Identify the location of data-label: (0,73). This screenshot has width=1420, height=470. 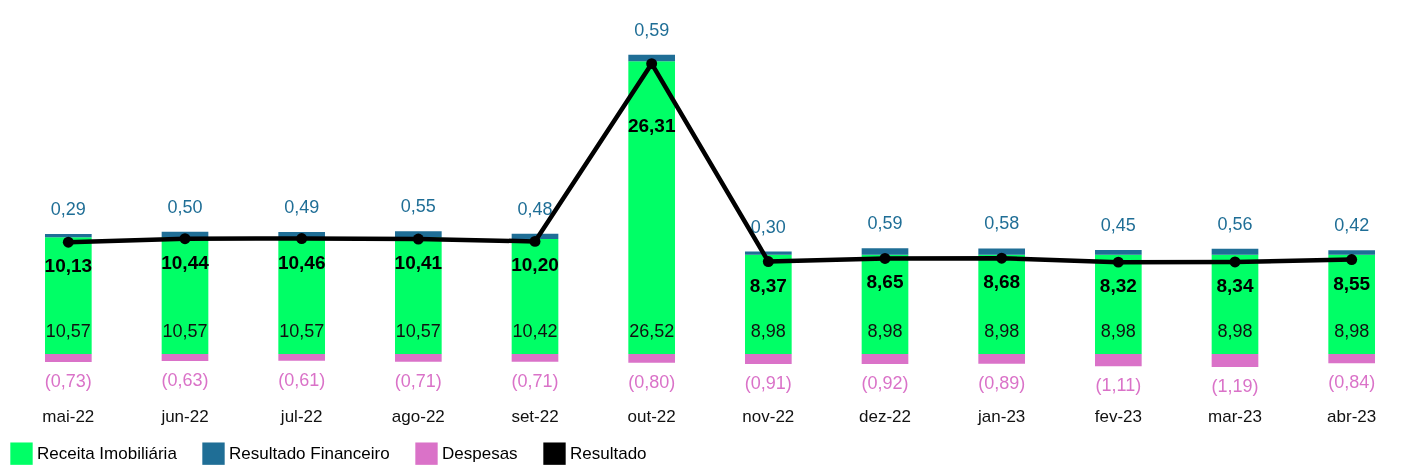
(68, 380).